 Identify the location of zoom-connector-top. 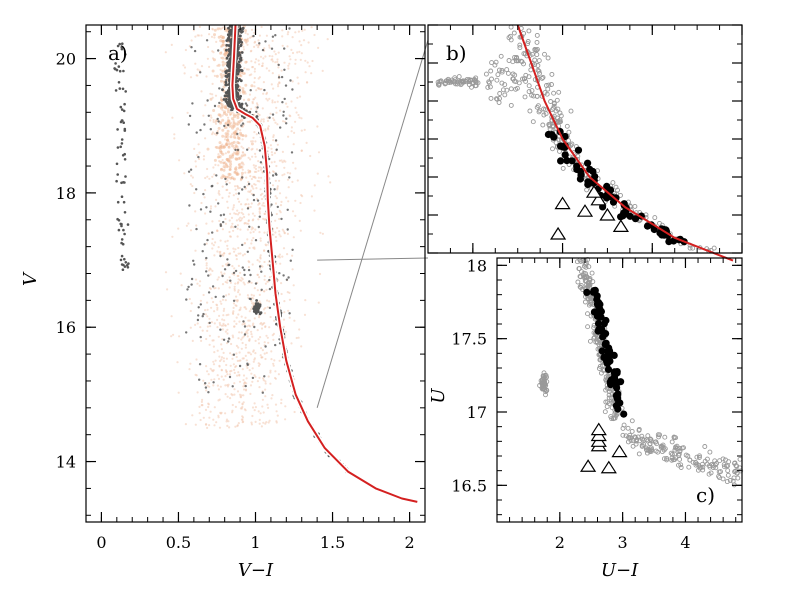
(372, 223).